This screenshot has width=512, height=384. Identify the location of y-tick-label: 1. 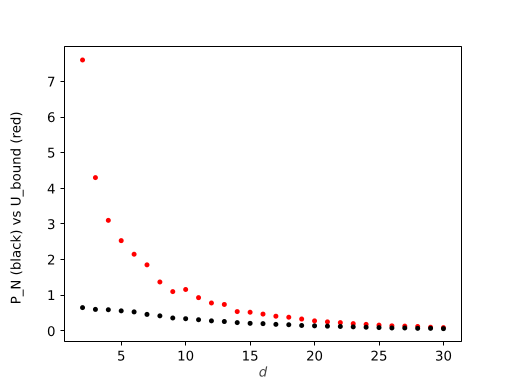
(51, 296).